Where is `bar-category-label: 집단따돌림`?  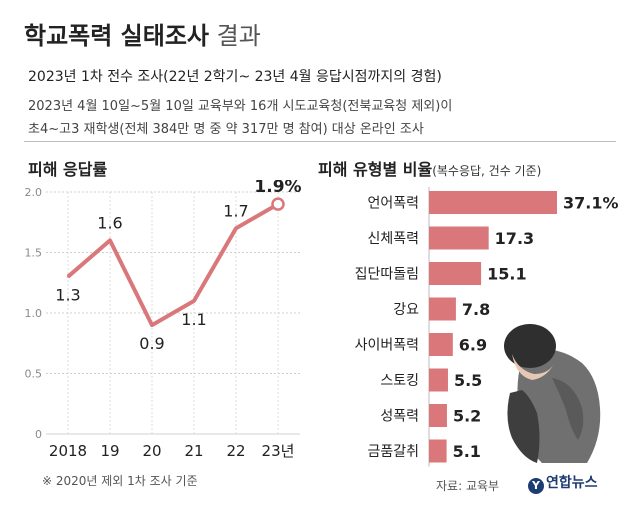
bar-category-label: 집단따돌림 is located at coordinates (387, 275).